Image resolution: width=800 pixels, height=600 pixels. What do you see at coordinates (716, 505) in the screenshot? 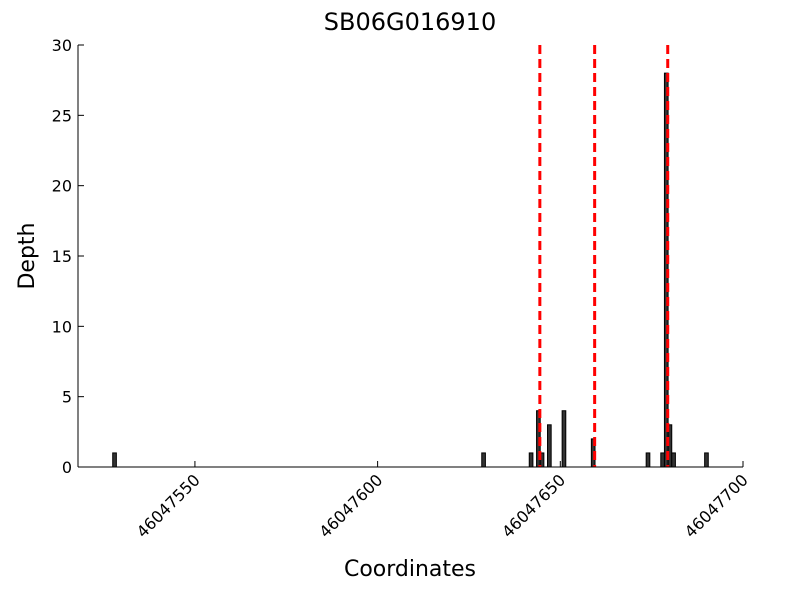
I see `x-tick-label: 46047700` at bounding box center [716, 505].